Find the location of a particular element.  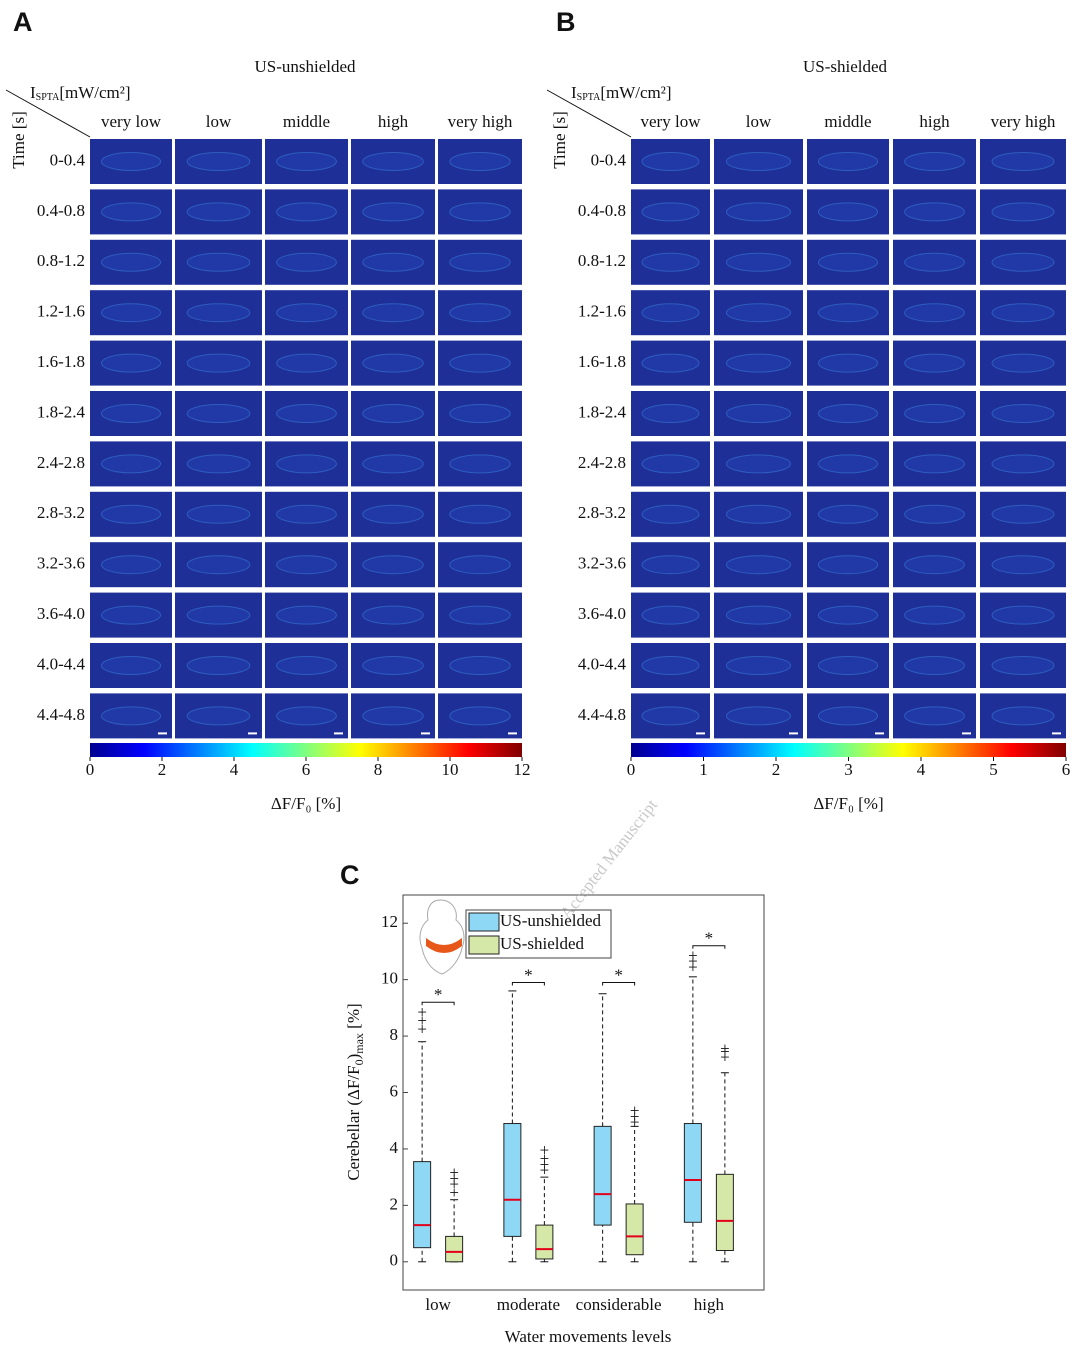

legend-label: US-unshielded is located at coordinates (551, 920).